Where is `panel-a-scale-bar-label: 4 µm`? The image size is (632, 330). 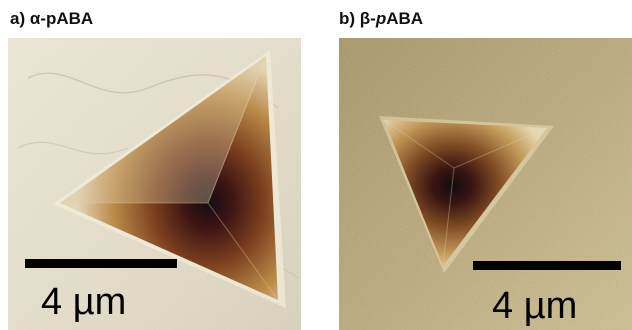
panel-a-scale-bar-label: 4 µm is located at coordinates (84, 302).